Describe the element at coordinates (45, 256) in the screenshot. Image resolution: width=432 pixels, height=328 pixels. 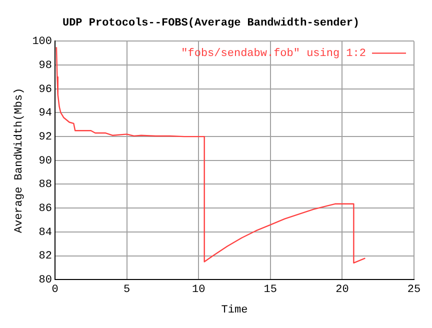
I see `y-tick-label: 82` at that location.